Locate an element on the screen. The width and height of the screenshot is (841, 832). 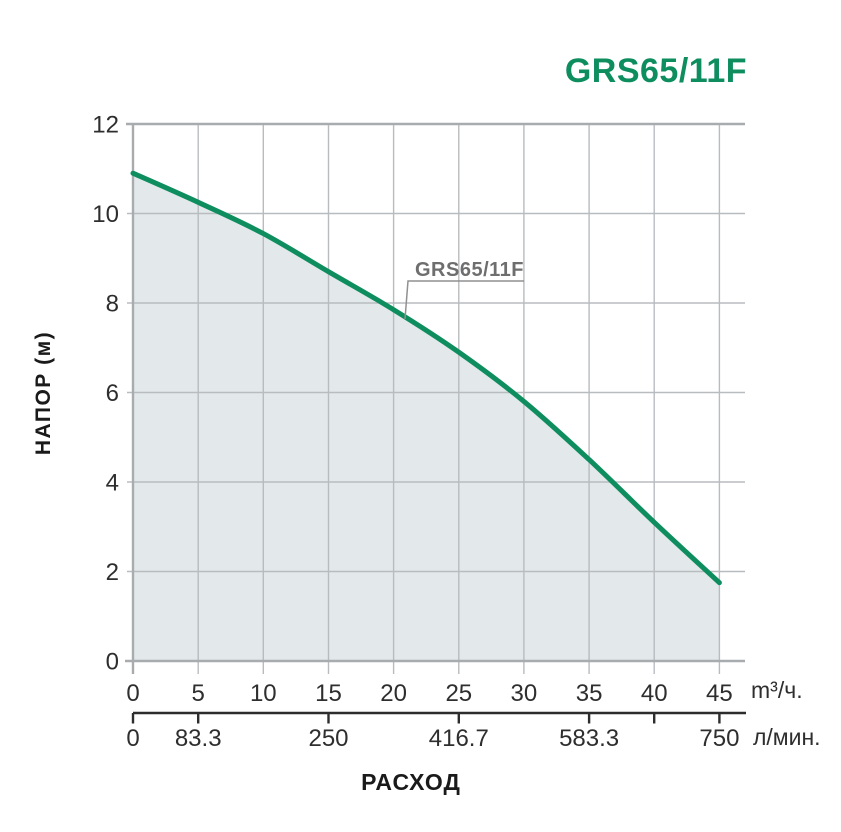
x-tick-label-primary: 40 is located at coordinates (654, 693).